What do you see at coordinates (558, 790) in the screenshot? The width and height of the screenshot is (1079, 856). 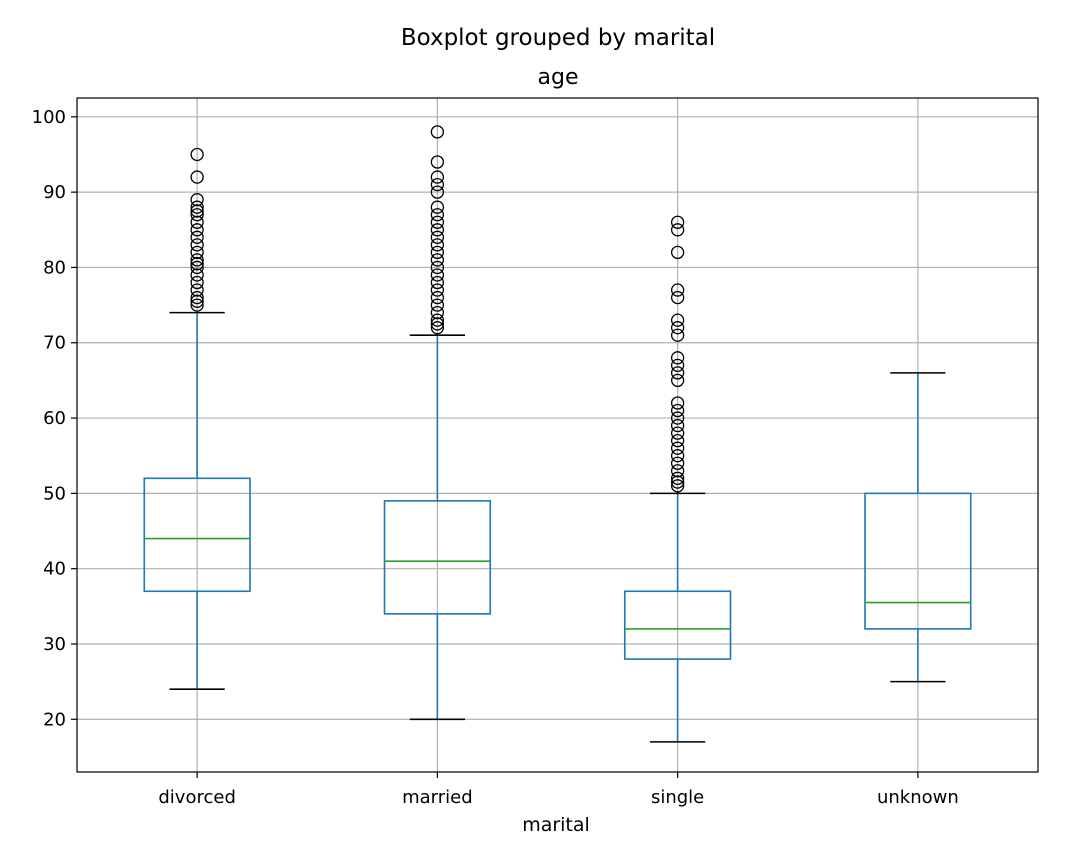 I see `x-axis: divorced married single unknown` at bounding box center [558, 790].